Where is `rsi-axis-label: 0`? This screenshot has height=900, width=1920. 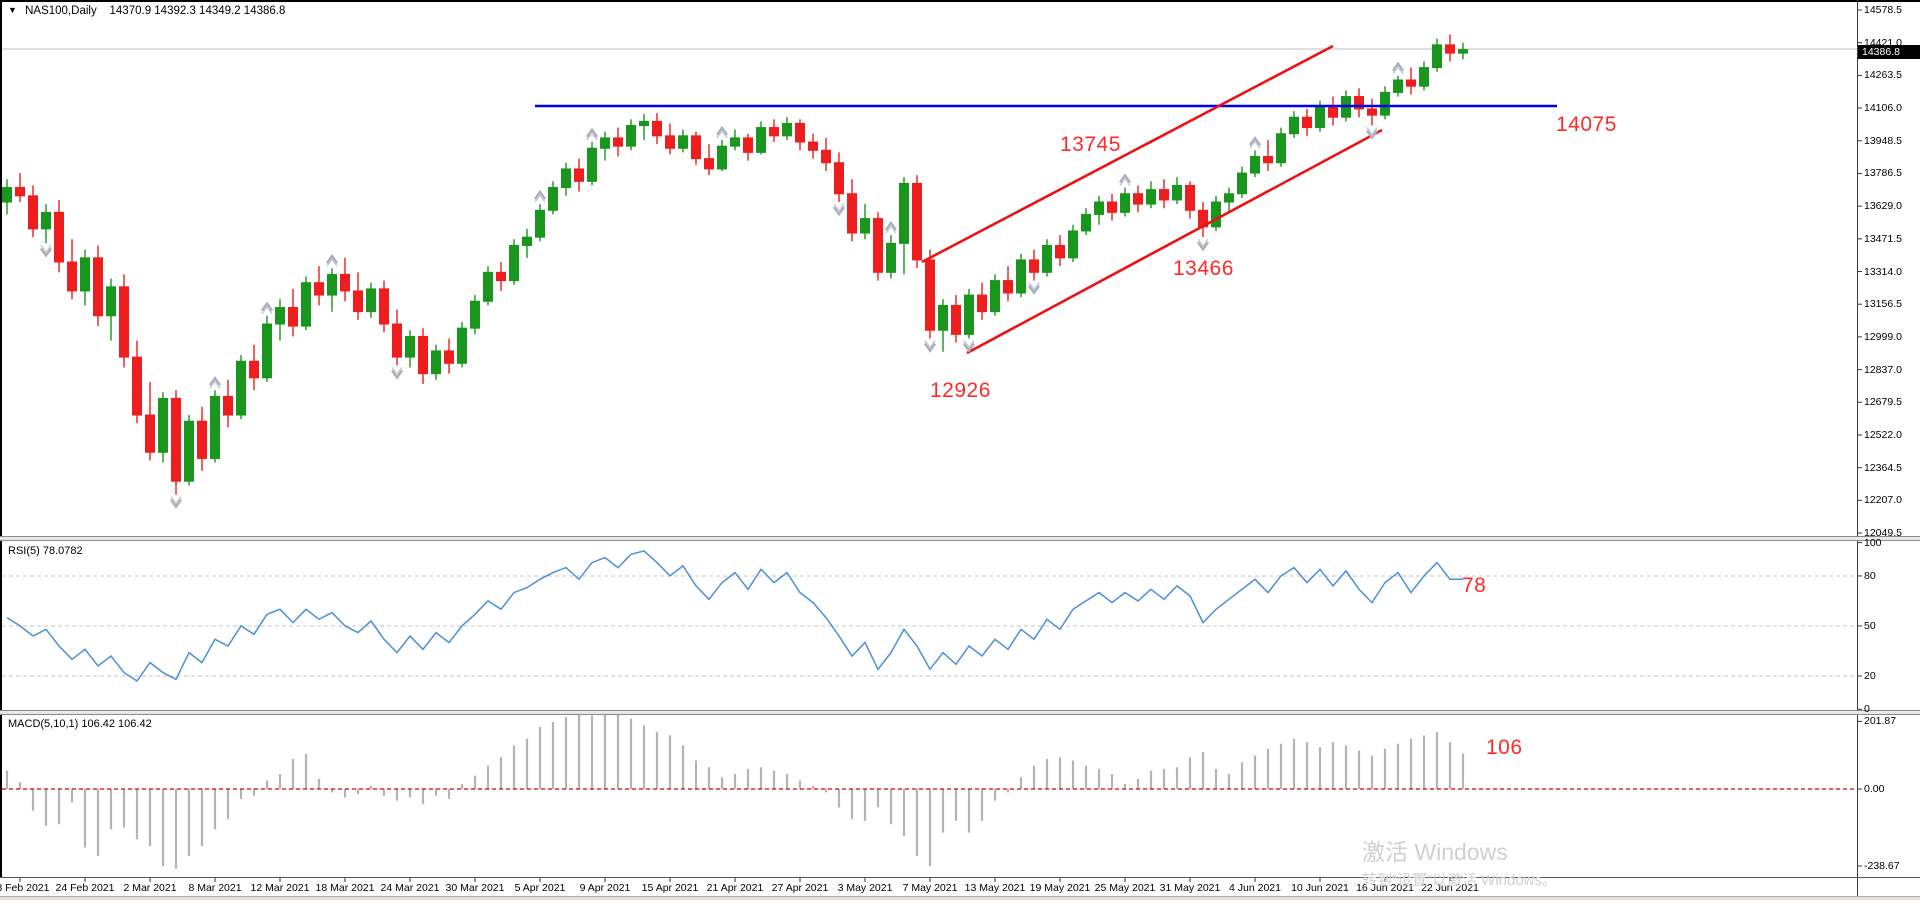
rsi-axis-label: 0 is located at coordinates (1867, 709).